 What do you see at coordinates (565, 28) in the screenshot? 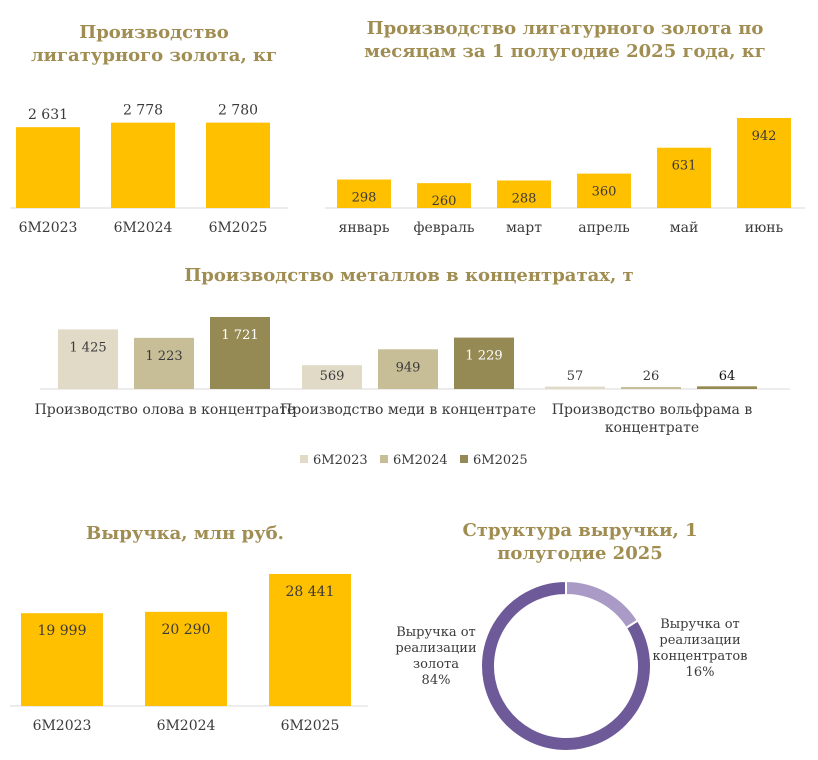
I see `title-line: Производство лигатурного золота по` at bounding box center [565, 28].